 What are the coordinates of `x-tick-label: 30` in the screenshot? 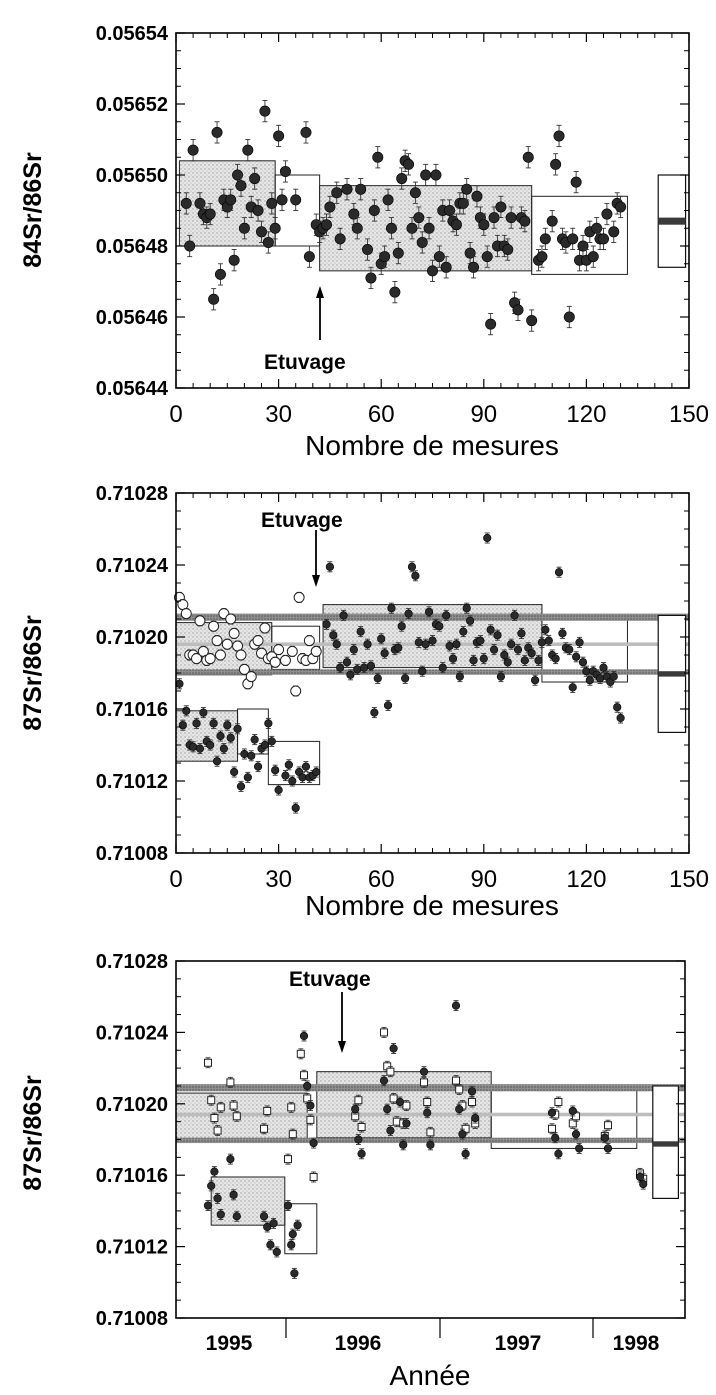 It's located at (278, 879).